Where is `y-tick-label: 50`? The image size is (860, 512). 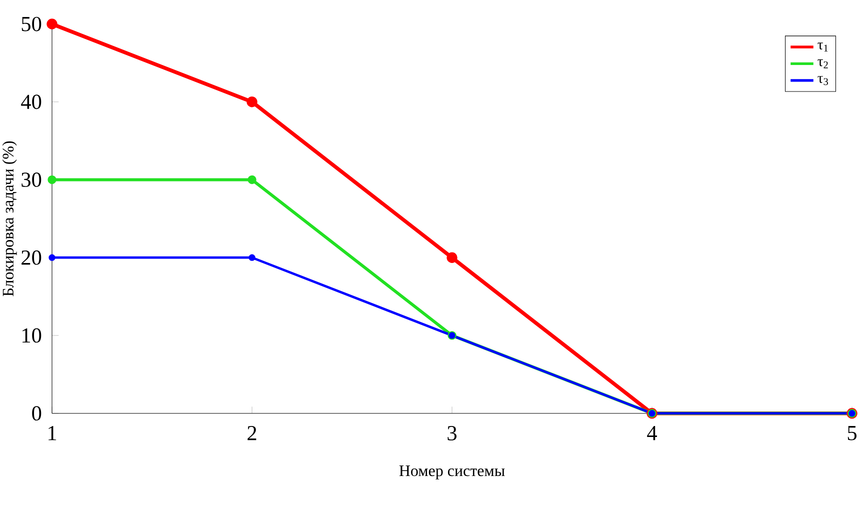
y-tick-label: 50 is located at coordinates (32, 24).